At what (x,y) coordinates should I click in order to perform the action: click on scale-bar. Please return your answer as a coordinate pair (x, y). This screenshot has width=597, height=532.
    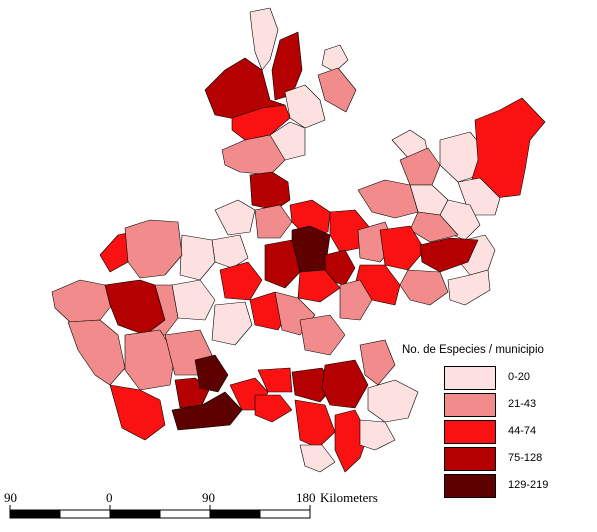
    Looking at the image, I should click on (160, 512).